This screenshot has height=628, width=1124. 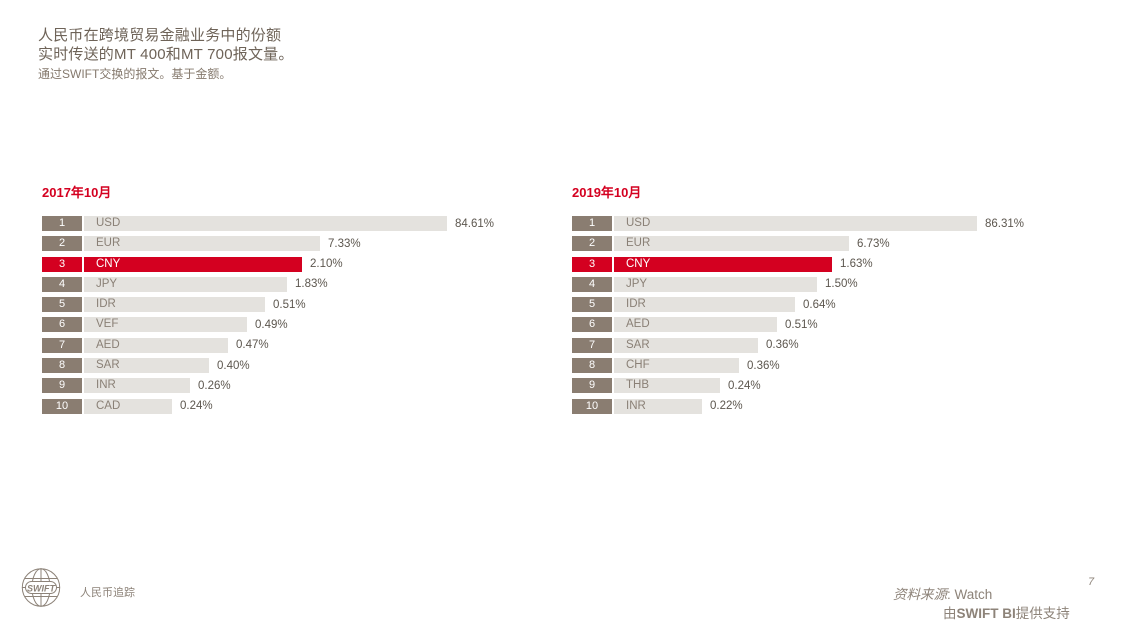 What do you see at coordinates (128, 406) in the screenshot?
I see `currency-bar: CAD` at bounding box center [128, 406].